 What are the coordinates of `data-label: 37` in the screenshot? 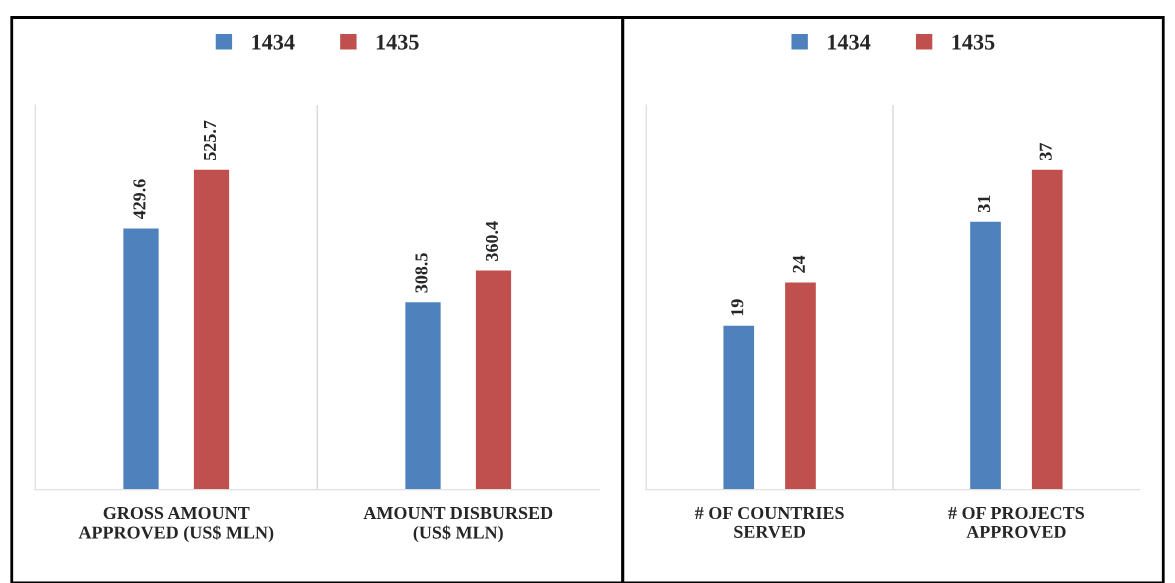 It's located at (1045, 152).